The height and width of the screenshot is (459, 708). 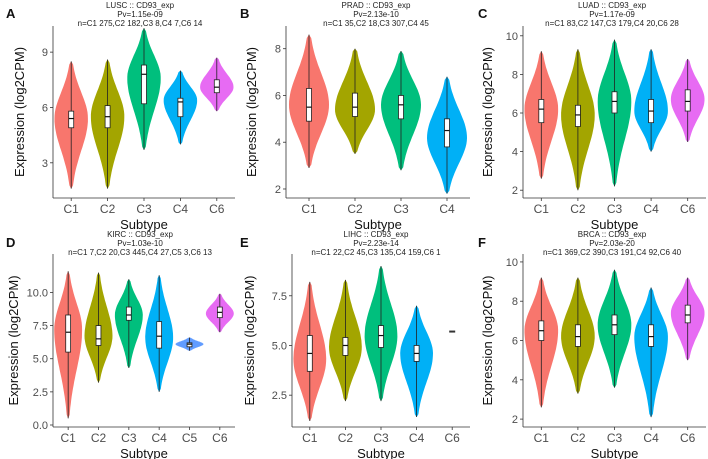 What do you see at coordinates (512, 37) in the screenshot?
I see `y-tick-label: 10` at bounding box center [512, 37].